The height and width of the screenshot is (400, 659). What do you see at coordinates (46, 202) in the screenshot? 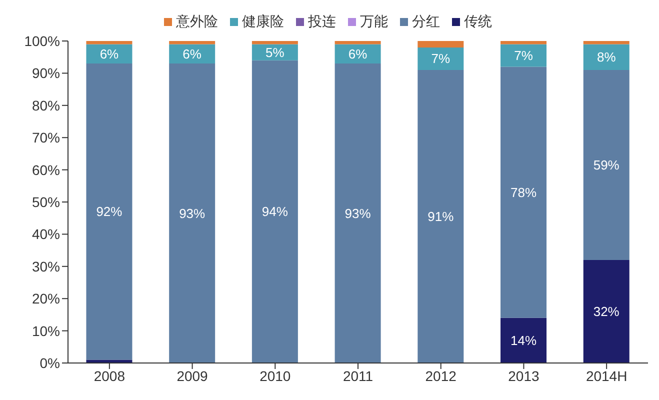
I see `y-tick-label: 50%` at bounding box center [46, 202].